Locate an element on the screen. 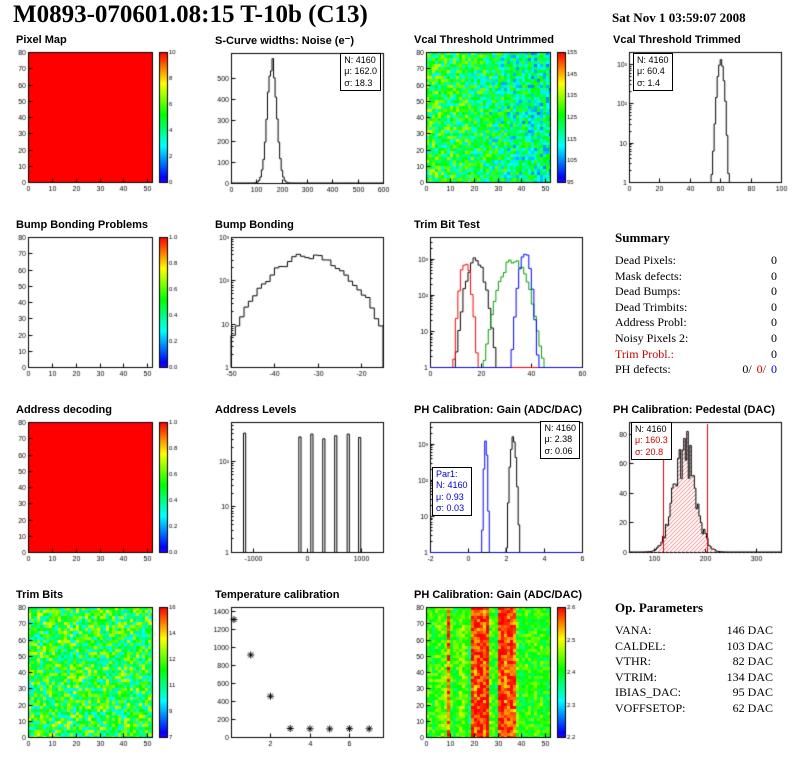 The image size is (796, 772). panel-trim-bit-test: Trim Bit Test is located at coordinates (497, 310).